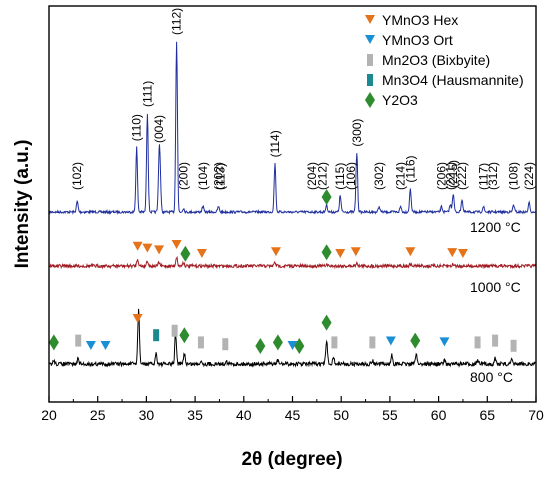  Describe the element at coordinates (351, 176) in the screenshot. I see `peak-label-13: (106)` at that location.